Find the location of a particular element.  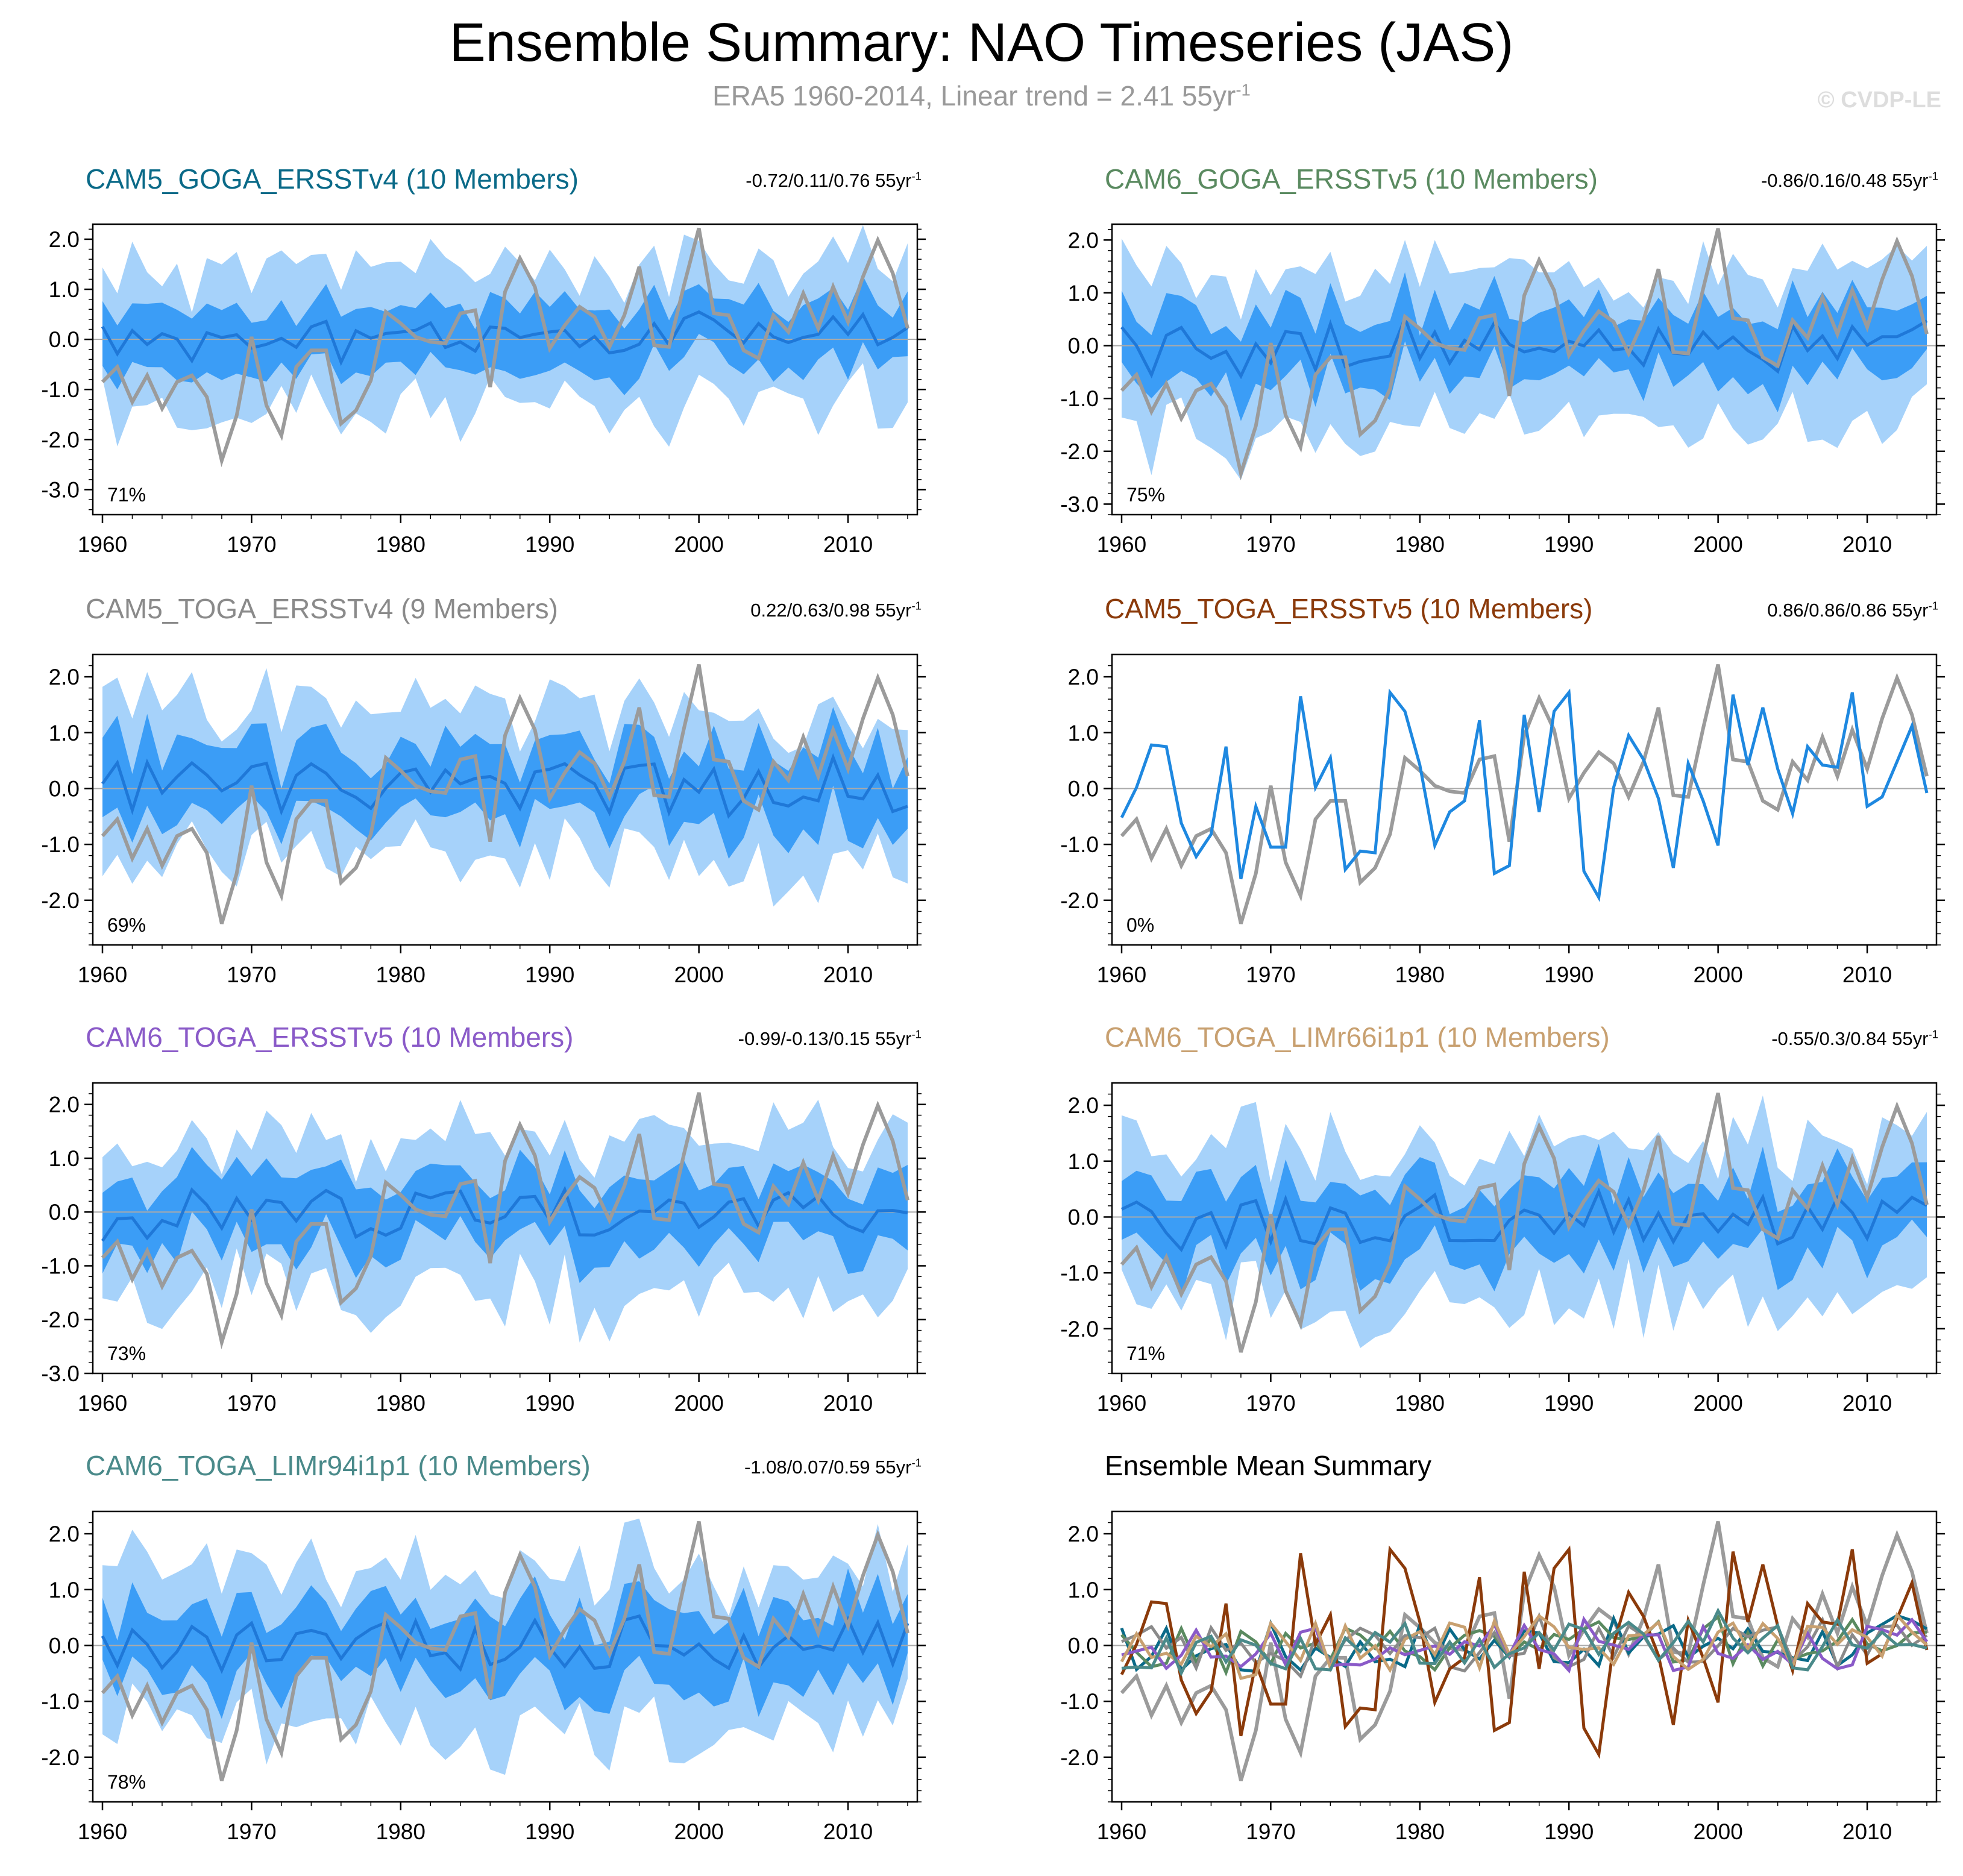

panel-title-6: CAM6_TOGA_LIMr66i1p1 (10 Members) is located at coordinates (1357, 1037).